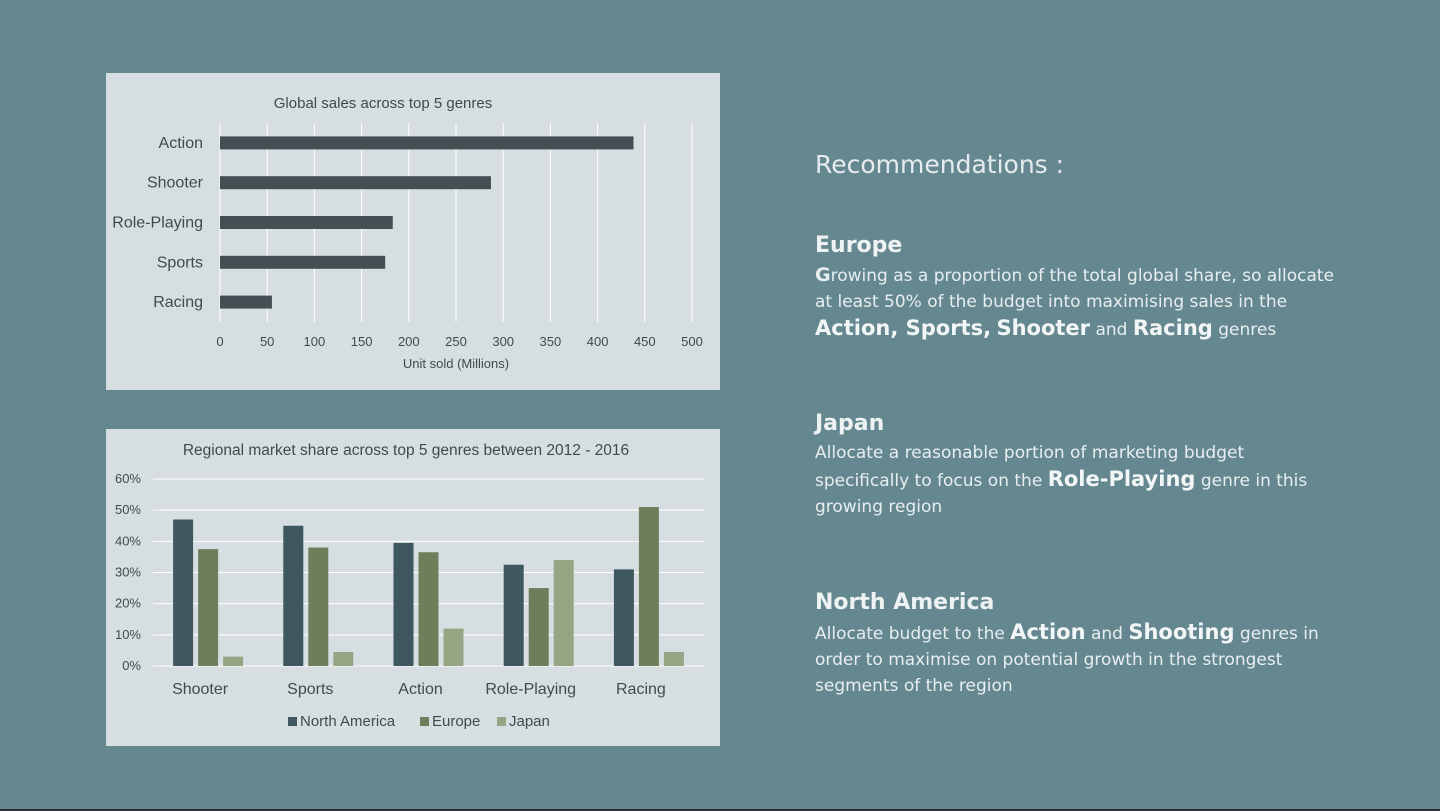  Describe the element at coordinates (362, 341) in the screenshot. I see `x-tick-label: 150` at that location.